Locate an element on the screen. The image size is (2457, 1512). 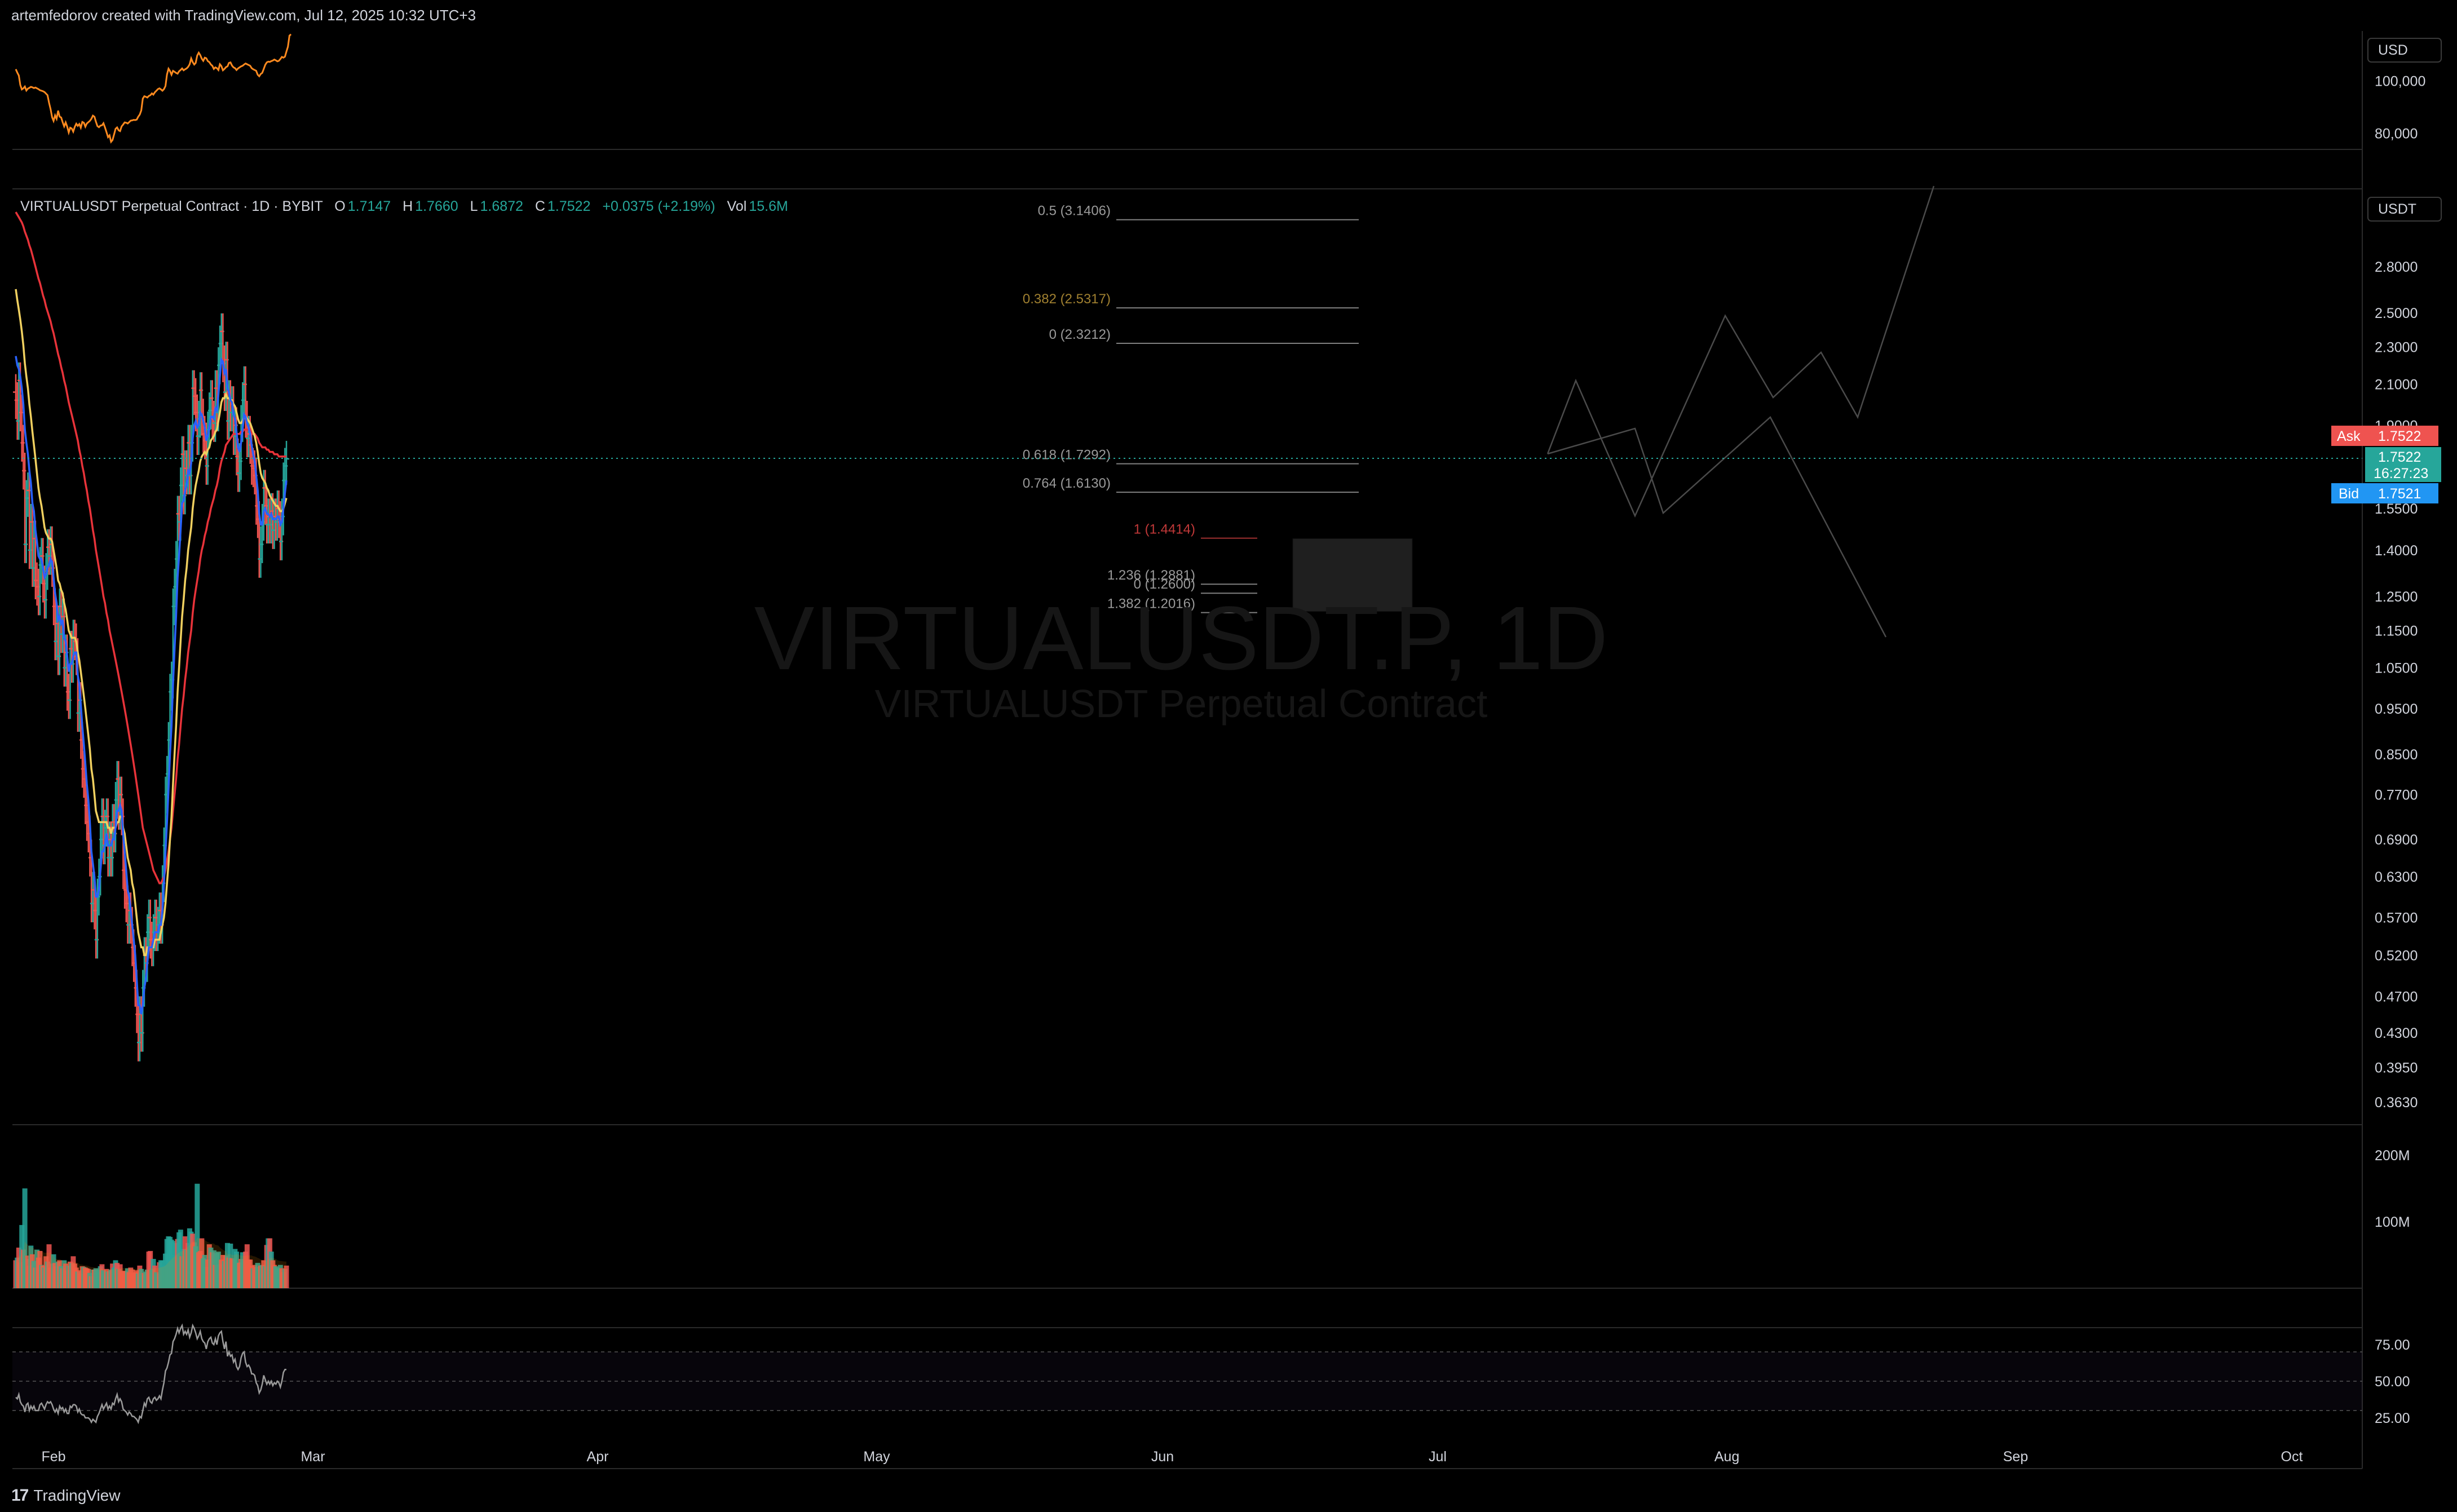
price-axis-tick-17: 0.5200 is located at coordinates (2396, 955).